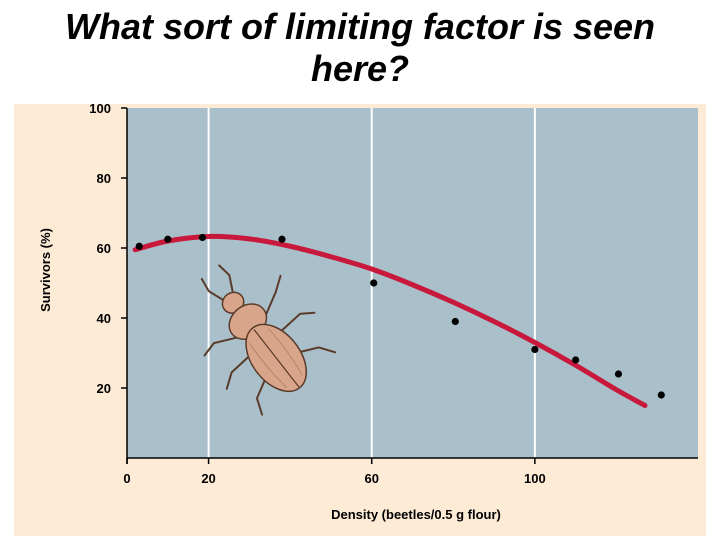  What do you see at coordinates (535, 478) in the screenshot?
I see `x-tick-label: 100` at bounding box center [535, 478].